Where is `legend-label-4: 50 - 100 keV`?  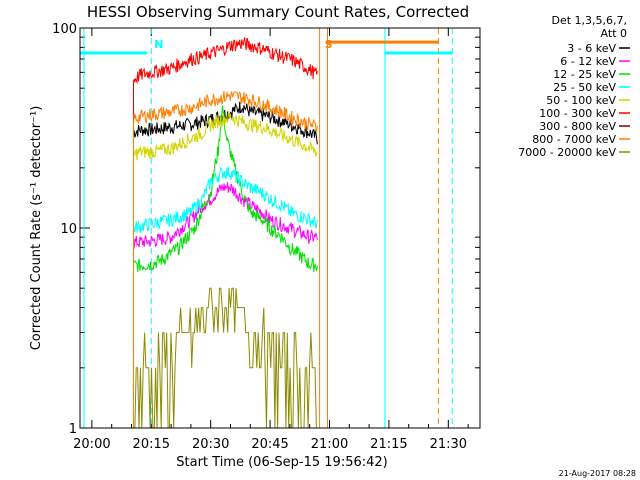 legend-label-4: 50 - 100 keV is located at coordinates (581, 100).